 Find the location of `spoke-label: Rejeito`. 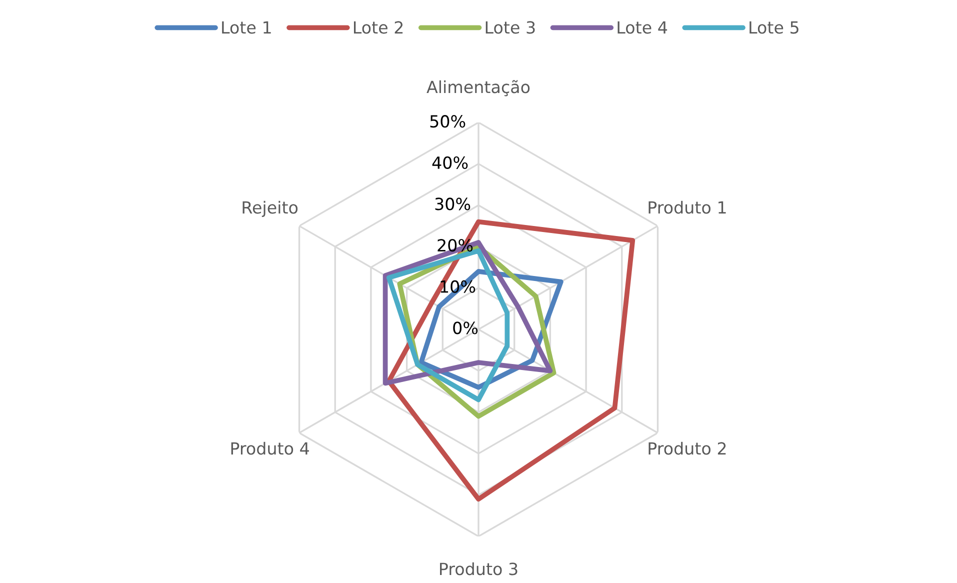

spoke-label: Rejeito is located at coordinates (270, 208).